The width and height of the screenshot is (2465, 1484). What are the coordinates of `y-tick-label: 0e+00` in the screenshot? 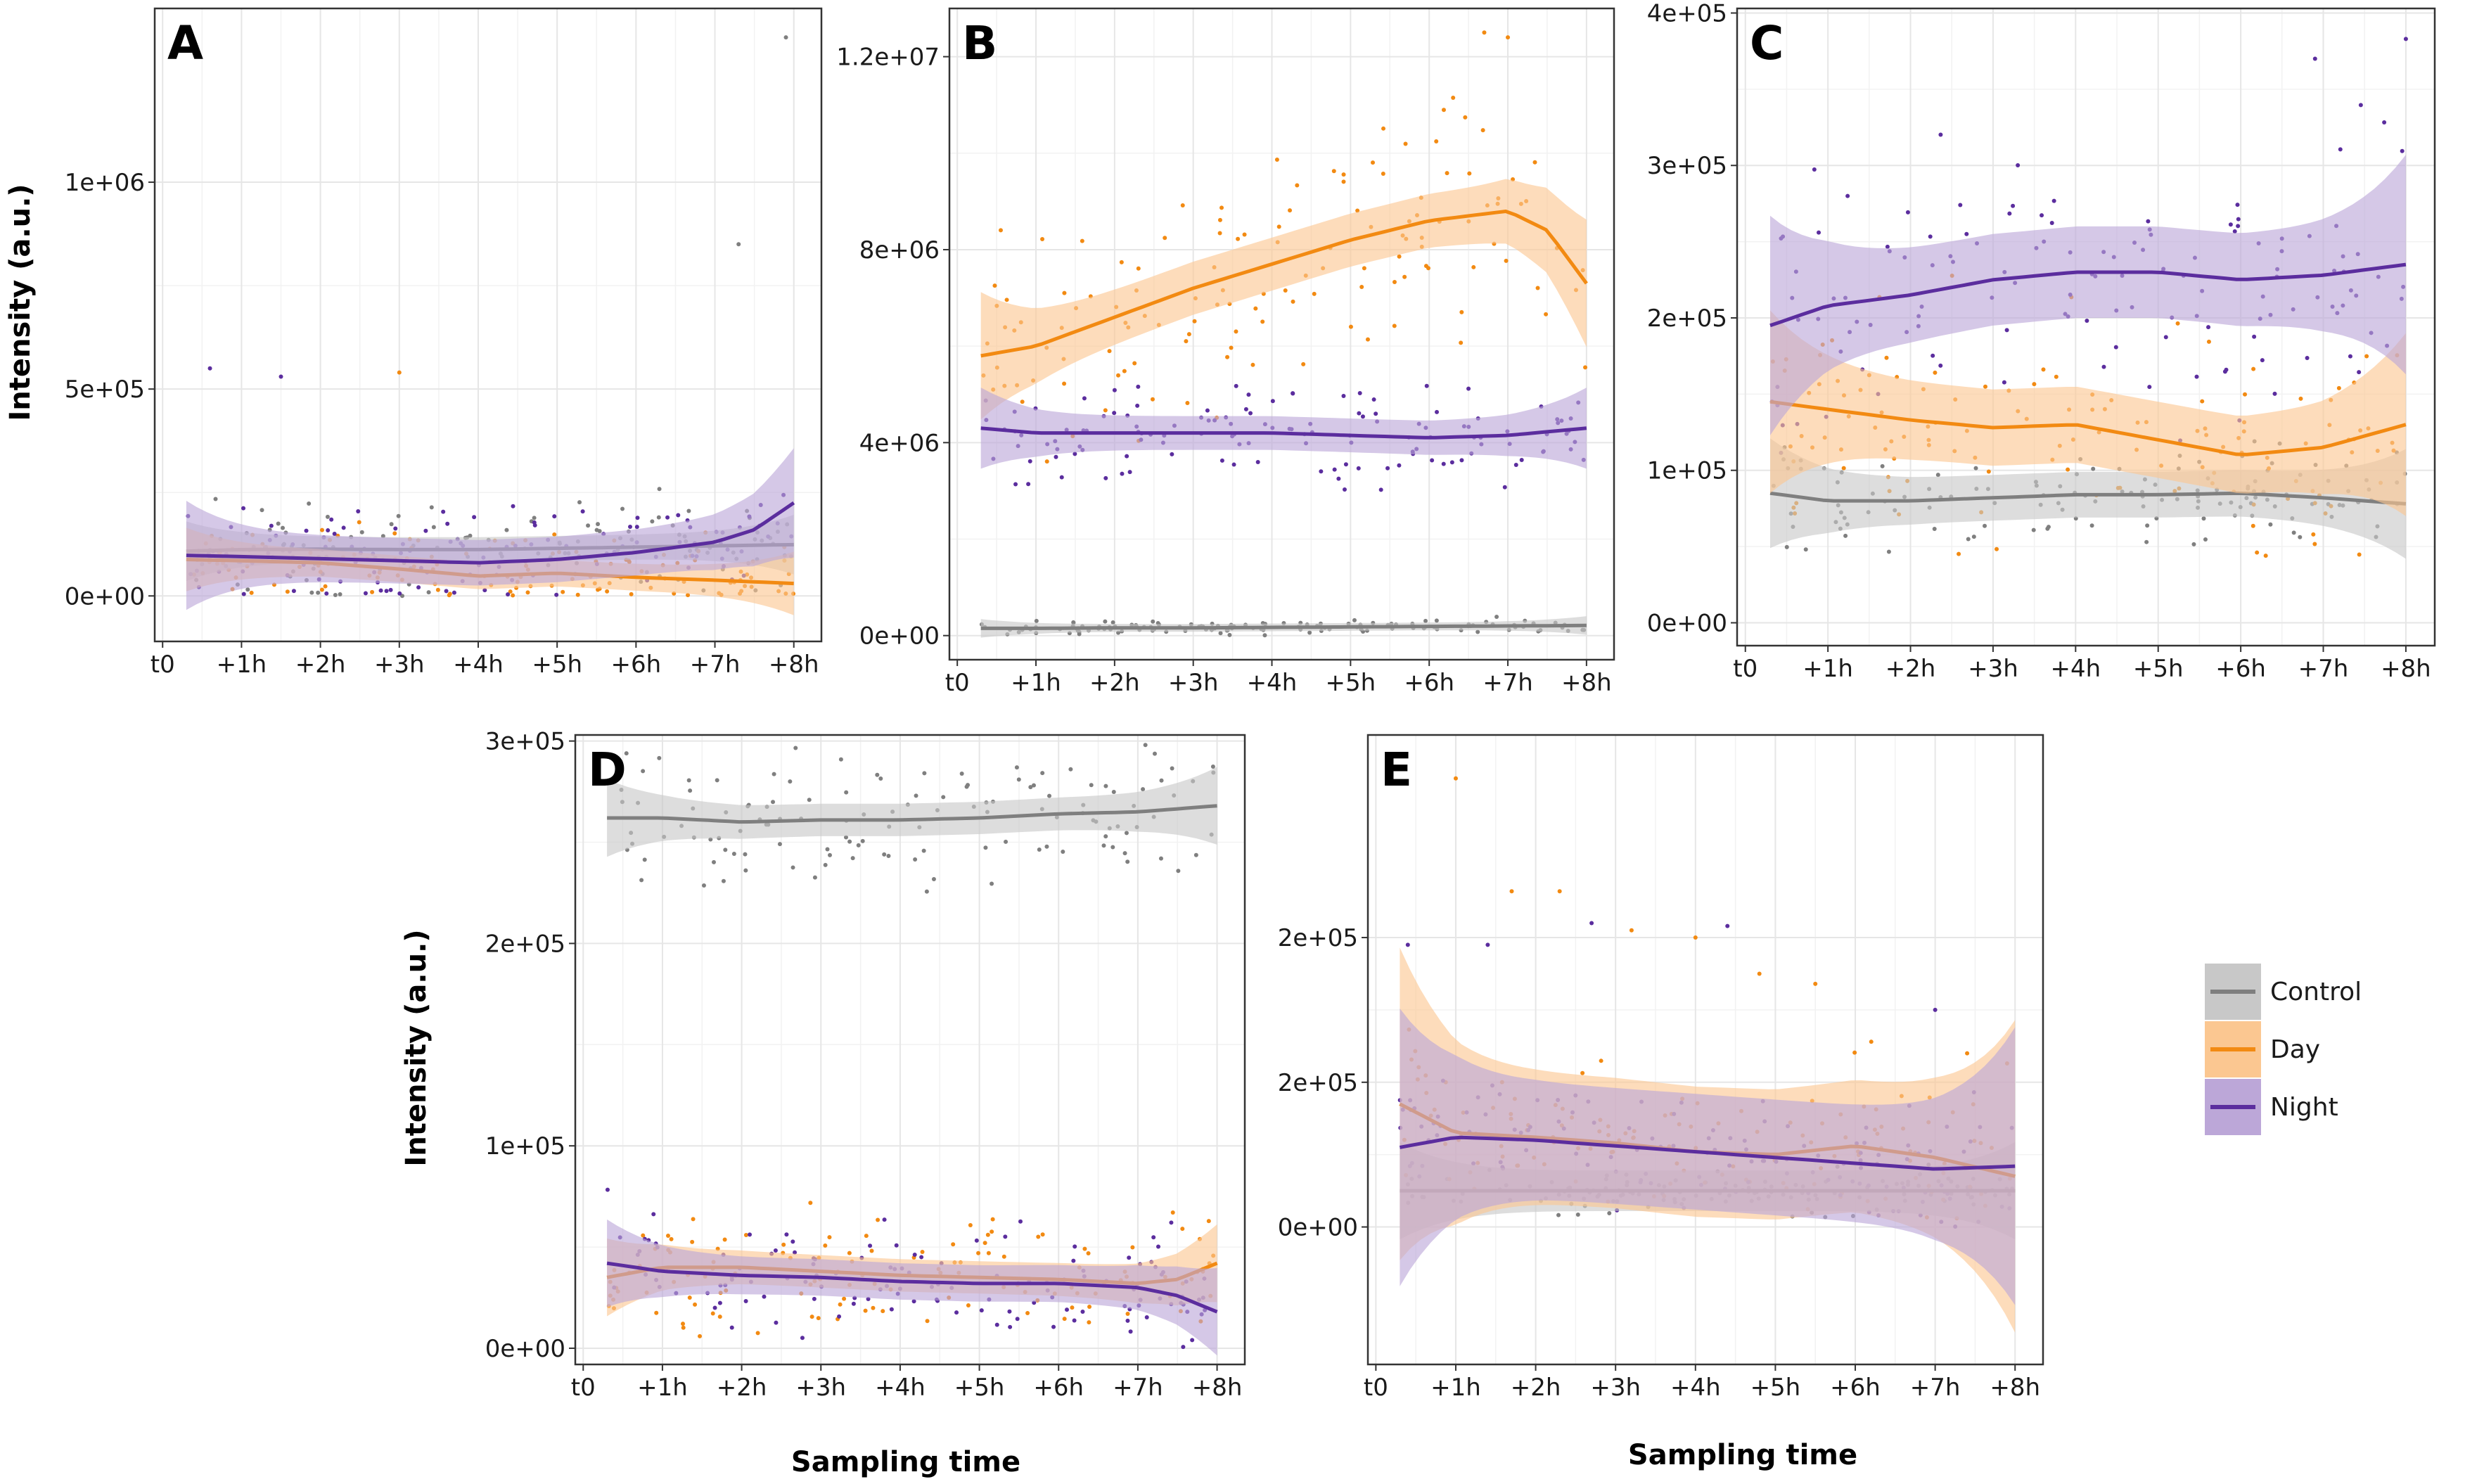 It's located at (900, 637).